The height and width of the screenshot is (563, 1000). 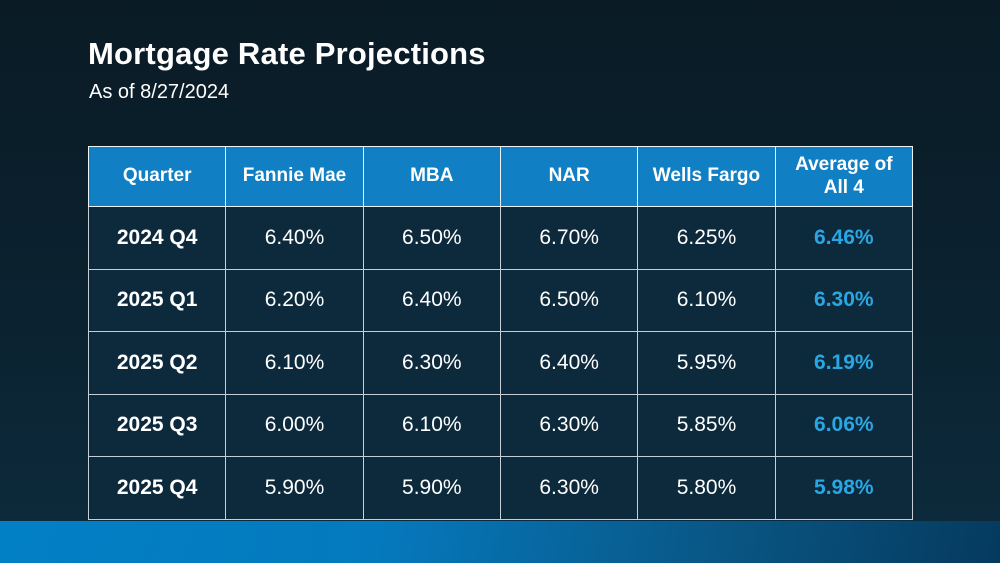 I want to click on rate-cell: 6.20%, so click(x=294, y=300).